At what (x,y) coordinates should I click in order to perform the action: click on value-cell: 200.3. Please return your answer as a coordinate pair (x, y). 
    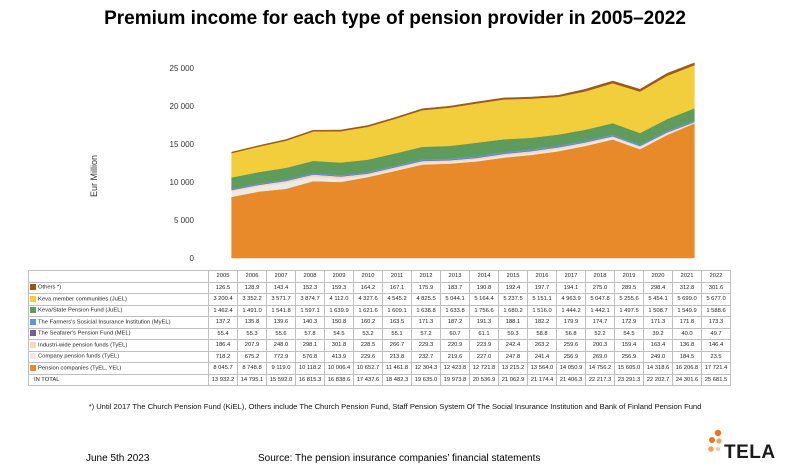
    Looking at the image, I should click on (600, 345).